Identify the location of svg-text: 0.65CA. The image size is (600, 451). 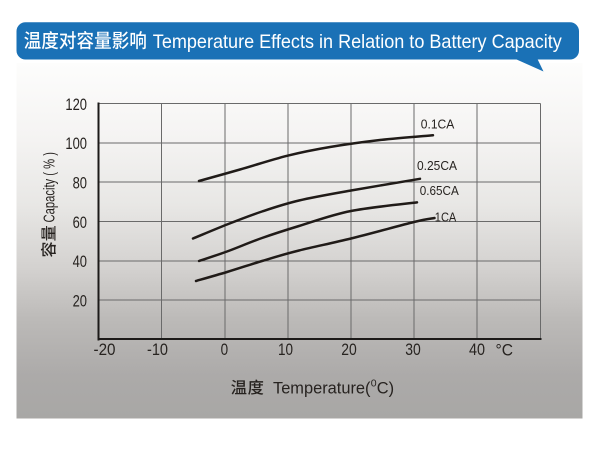
(439, 190).